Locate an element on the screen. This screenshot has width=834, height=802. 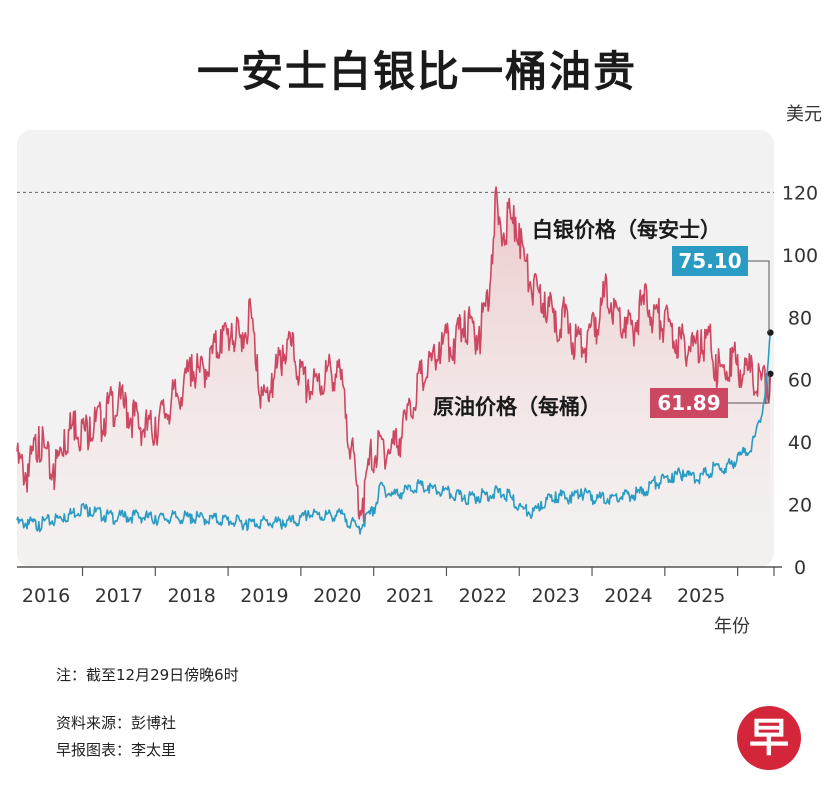
x-tick-label: 2022 is located at coordinates (483, 596).